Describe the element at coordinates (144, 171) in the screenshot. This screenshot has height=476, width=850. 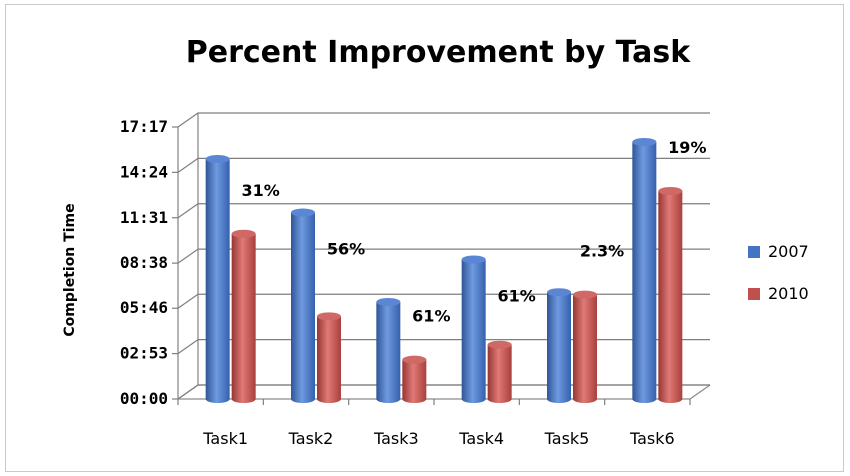
I see `y-tick-label: 14:24` at that location.